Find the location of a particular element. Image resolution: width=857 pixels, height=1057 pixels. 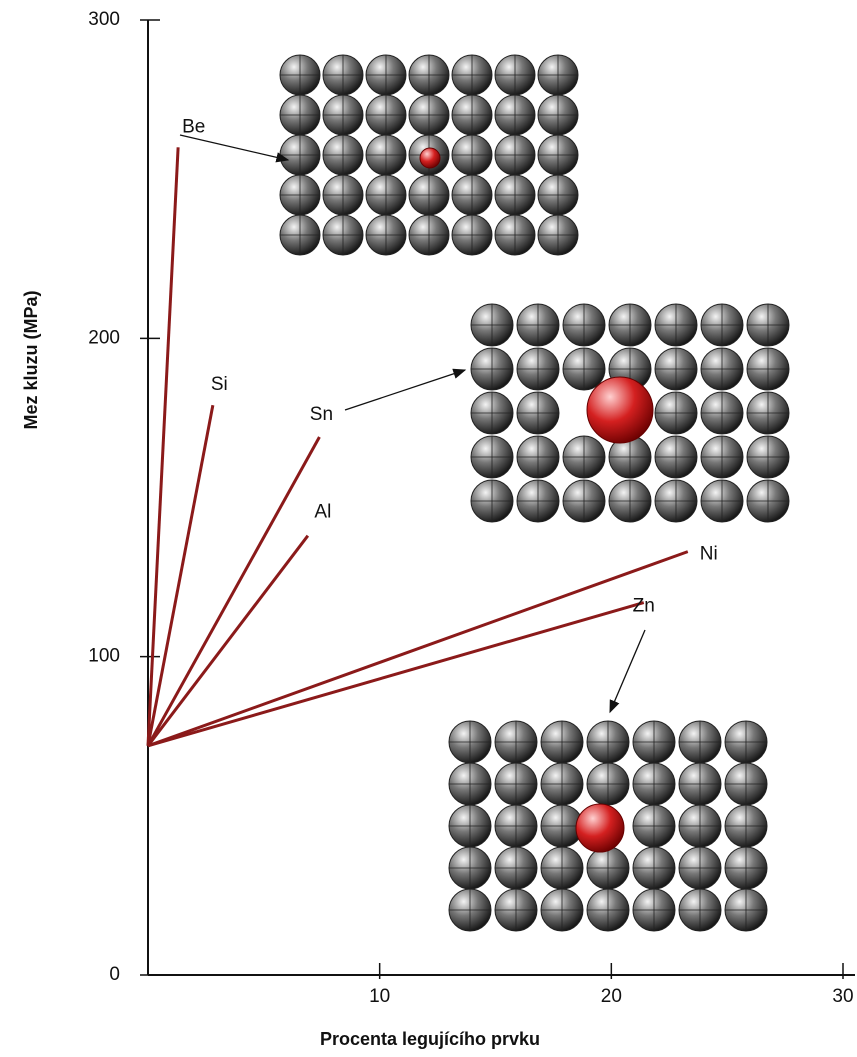

series-label: Be is located at coordinates (193, 126).